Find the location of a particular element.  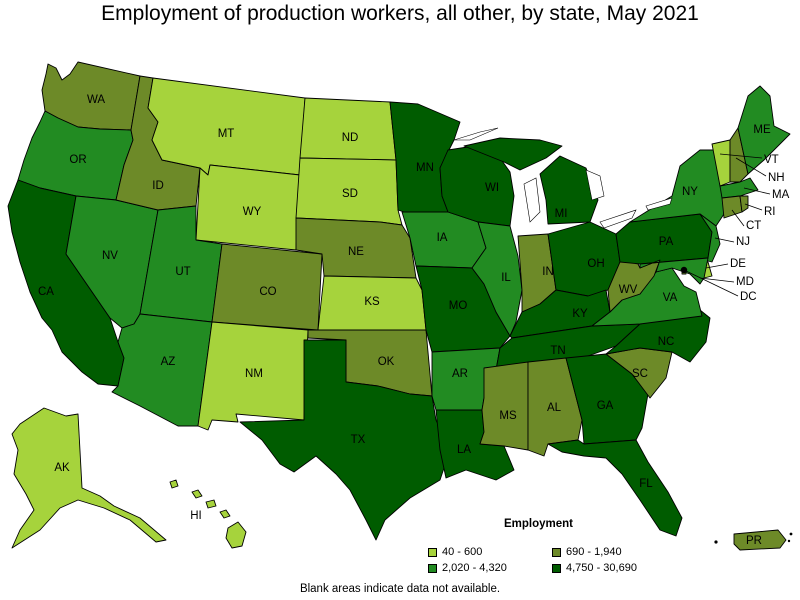

state-label-fl: FL is located at coordinates (646, 484).